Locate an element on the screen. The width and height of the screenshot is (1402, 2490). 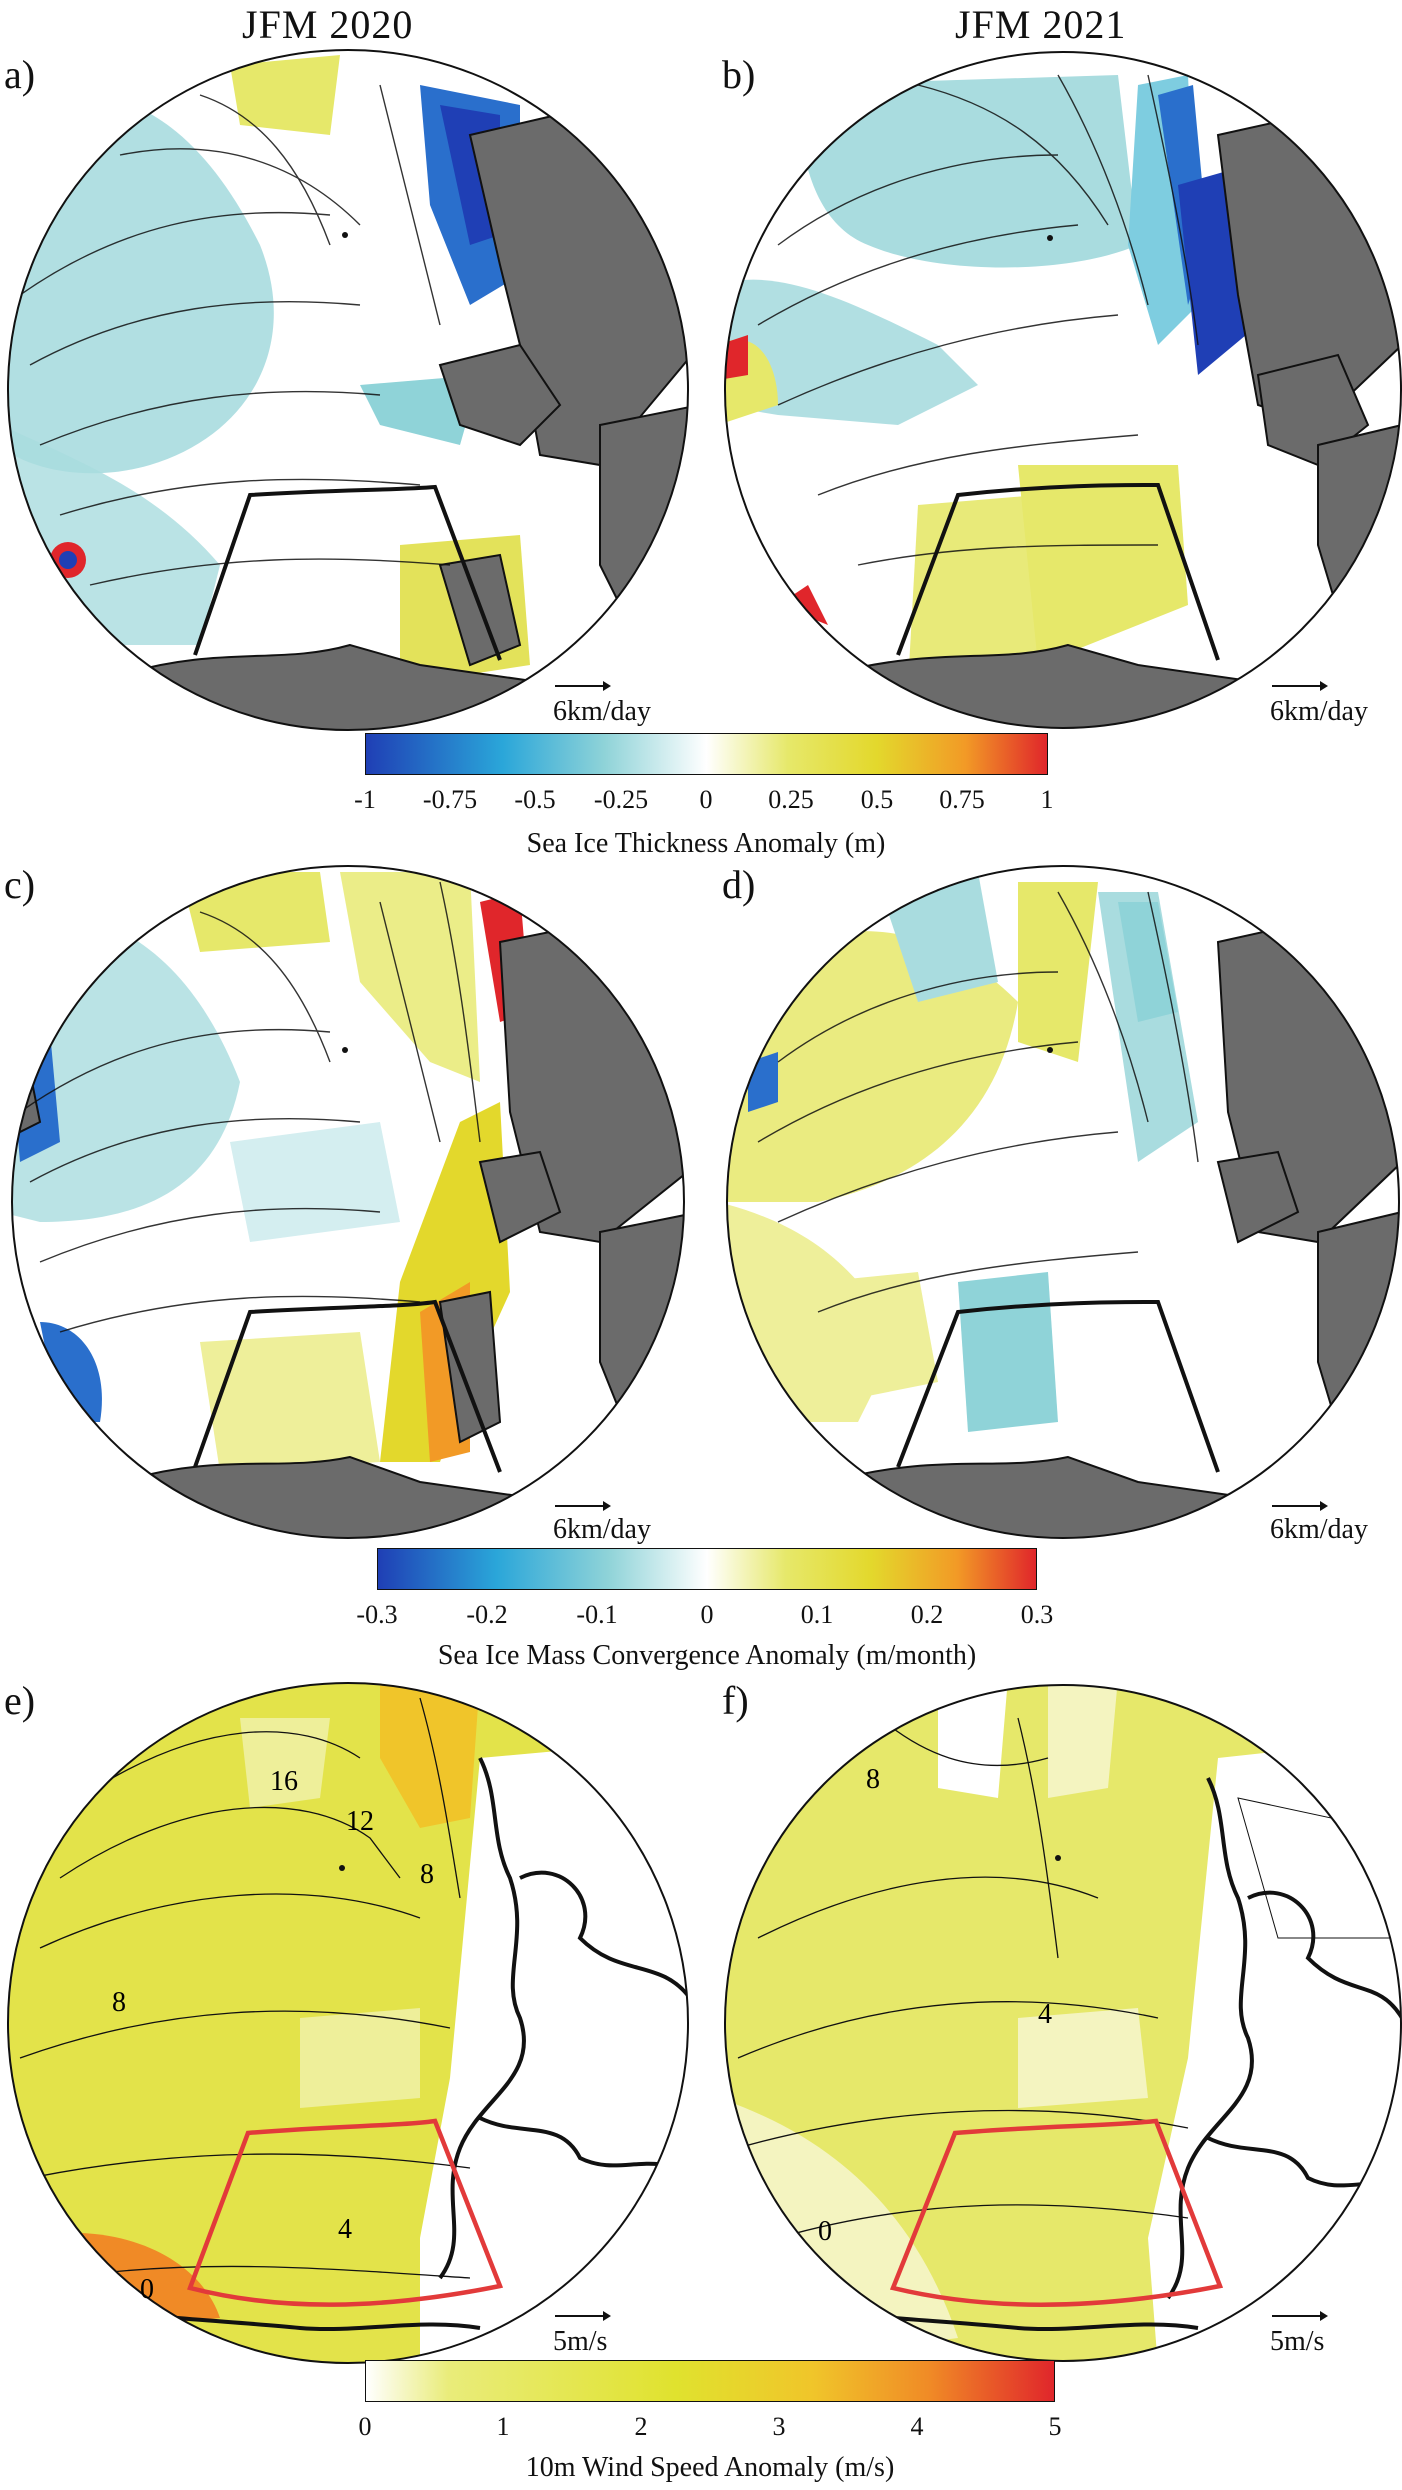
colorbar-thickness-tick: -0.5 is located at coordinates (535, 799).